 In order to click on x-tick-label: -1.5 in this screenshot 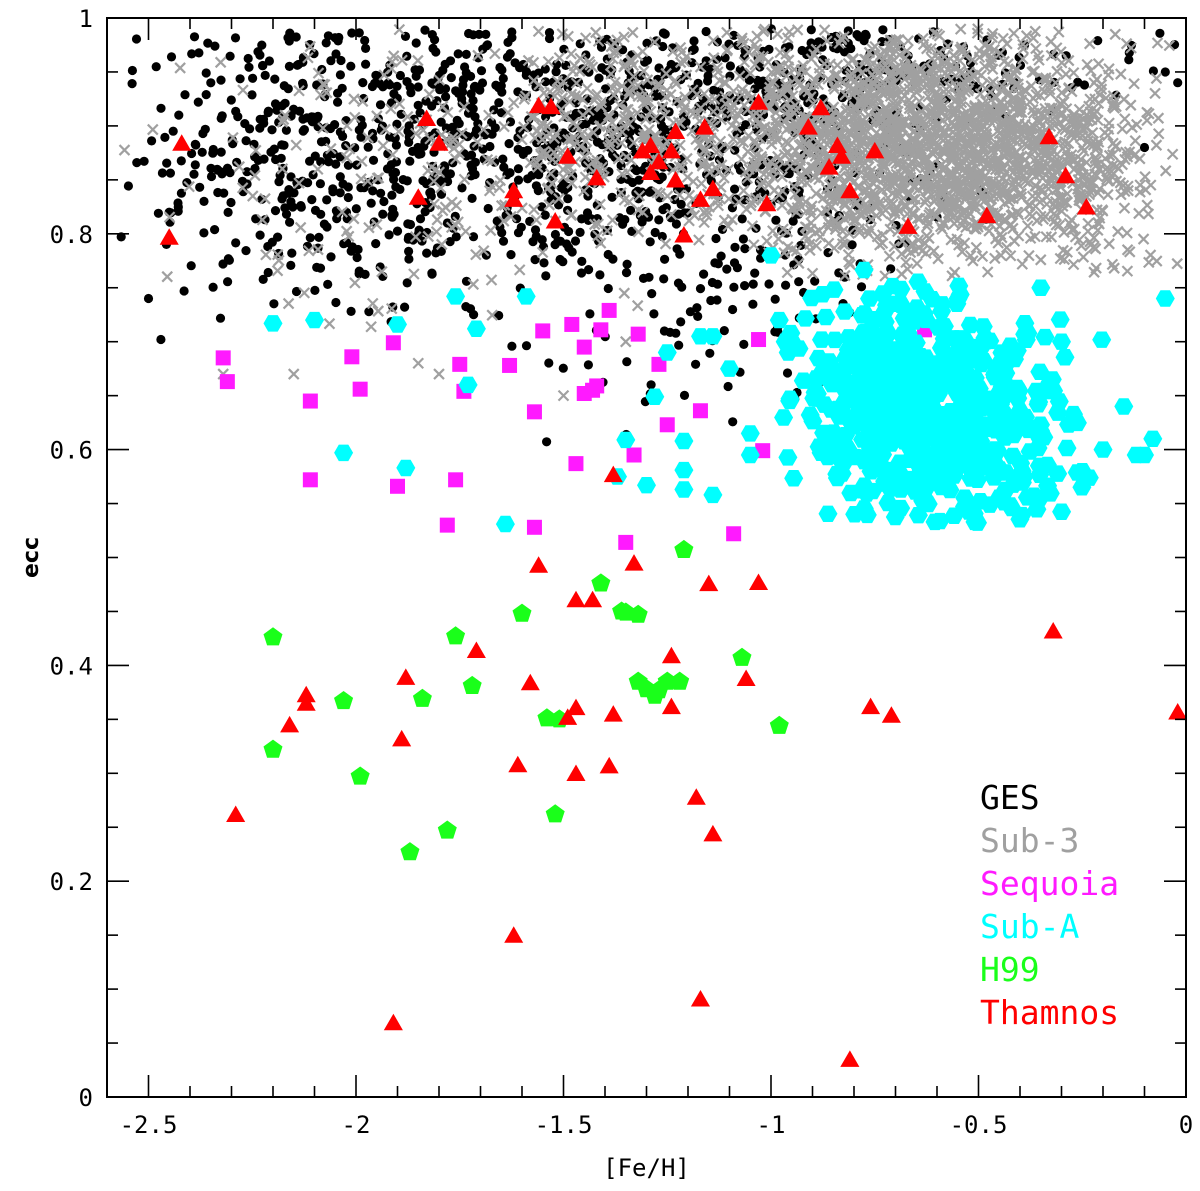, I will do `click(564, 1125)`.